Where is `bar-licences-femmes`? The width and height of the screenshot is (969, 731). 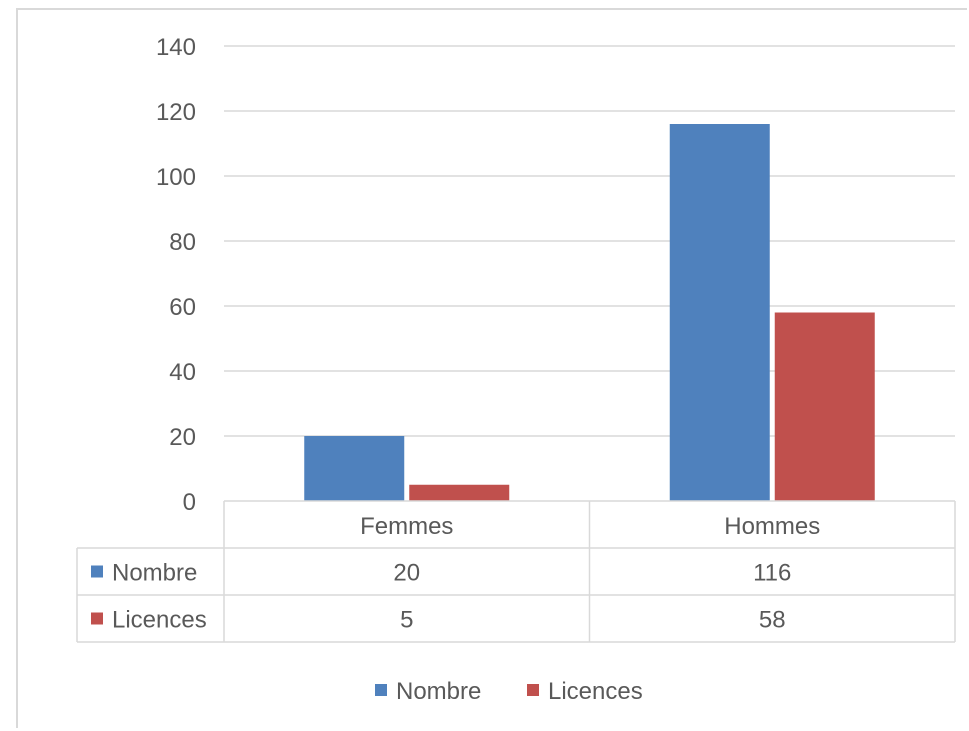
bar-licences-femmes is located at coordinates (459, 492).